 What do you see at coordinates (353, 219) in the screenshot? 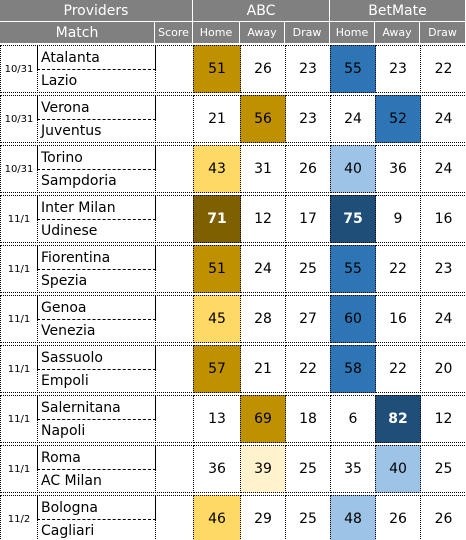
I see `odds: 75` at bounding box center [353, 219].